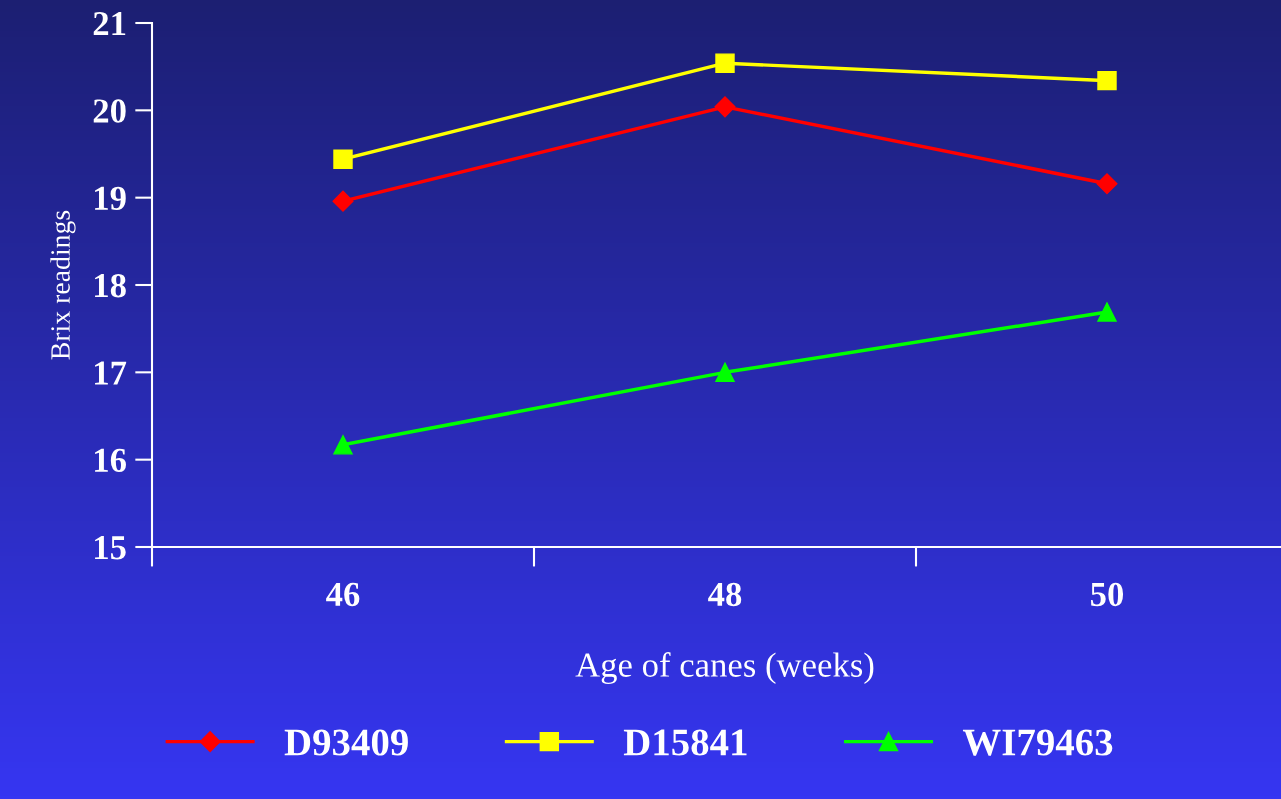 The image size is (1281, 799). What do you see at coordinates (110, 548) in the screenshot?
I see `y-tick-label: 15` at bounding box center [110, 548].